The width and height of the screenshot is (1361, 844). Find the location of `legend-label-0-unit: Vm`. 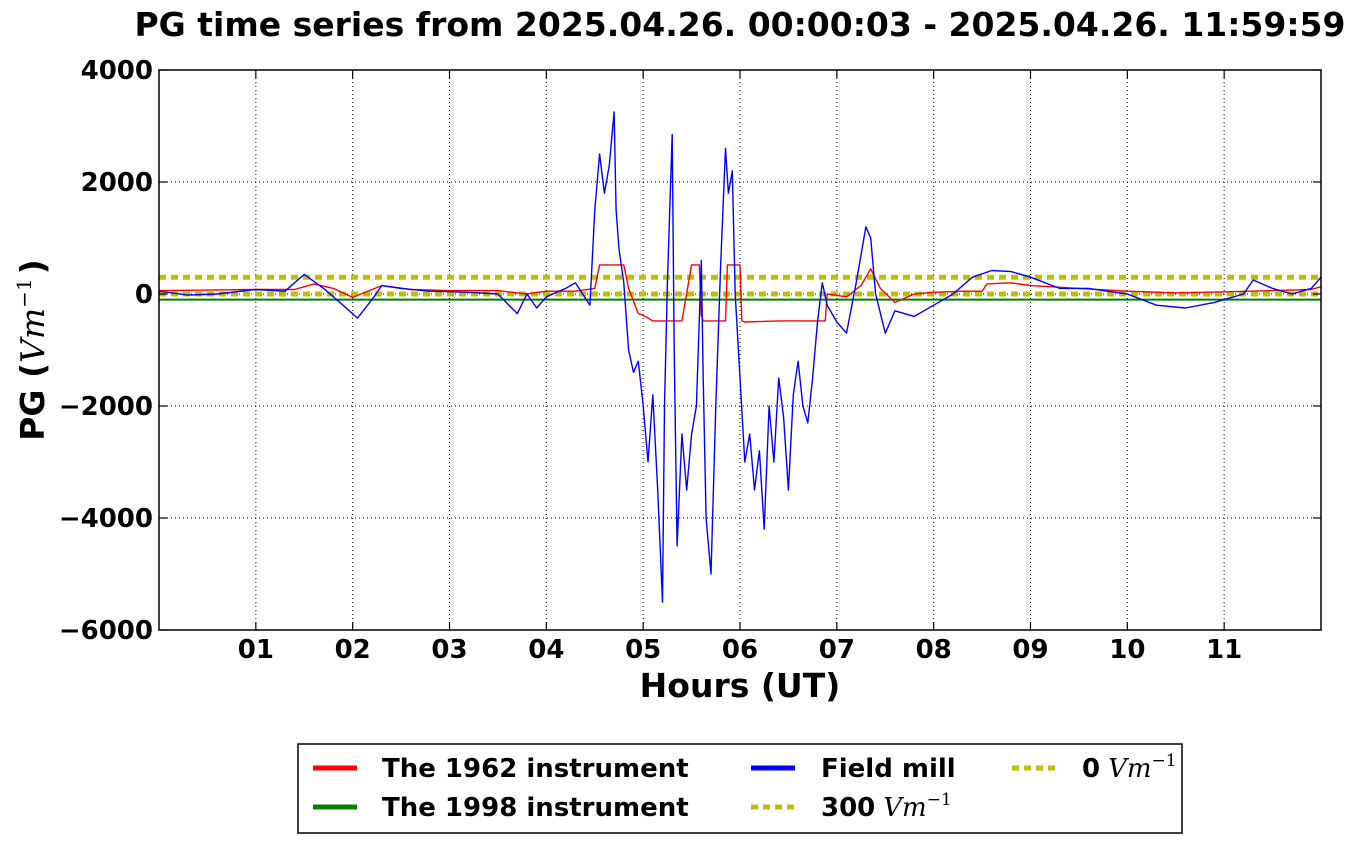

legend-label-0-unit: Vm is located at coordinates (1129, 769).